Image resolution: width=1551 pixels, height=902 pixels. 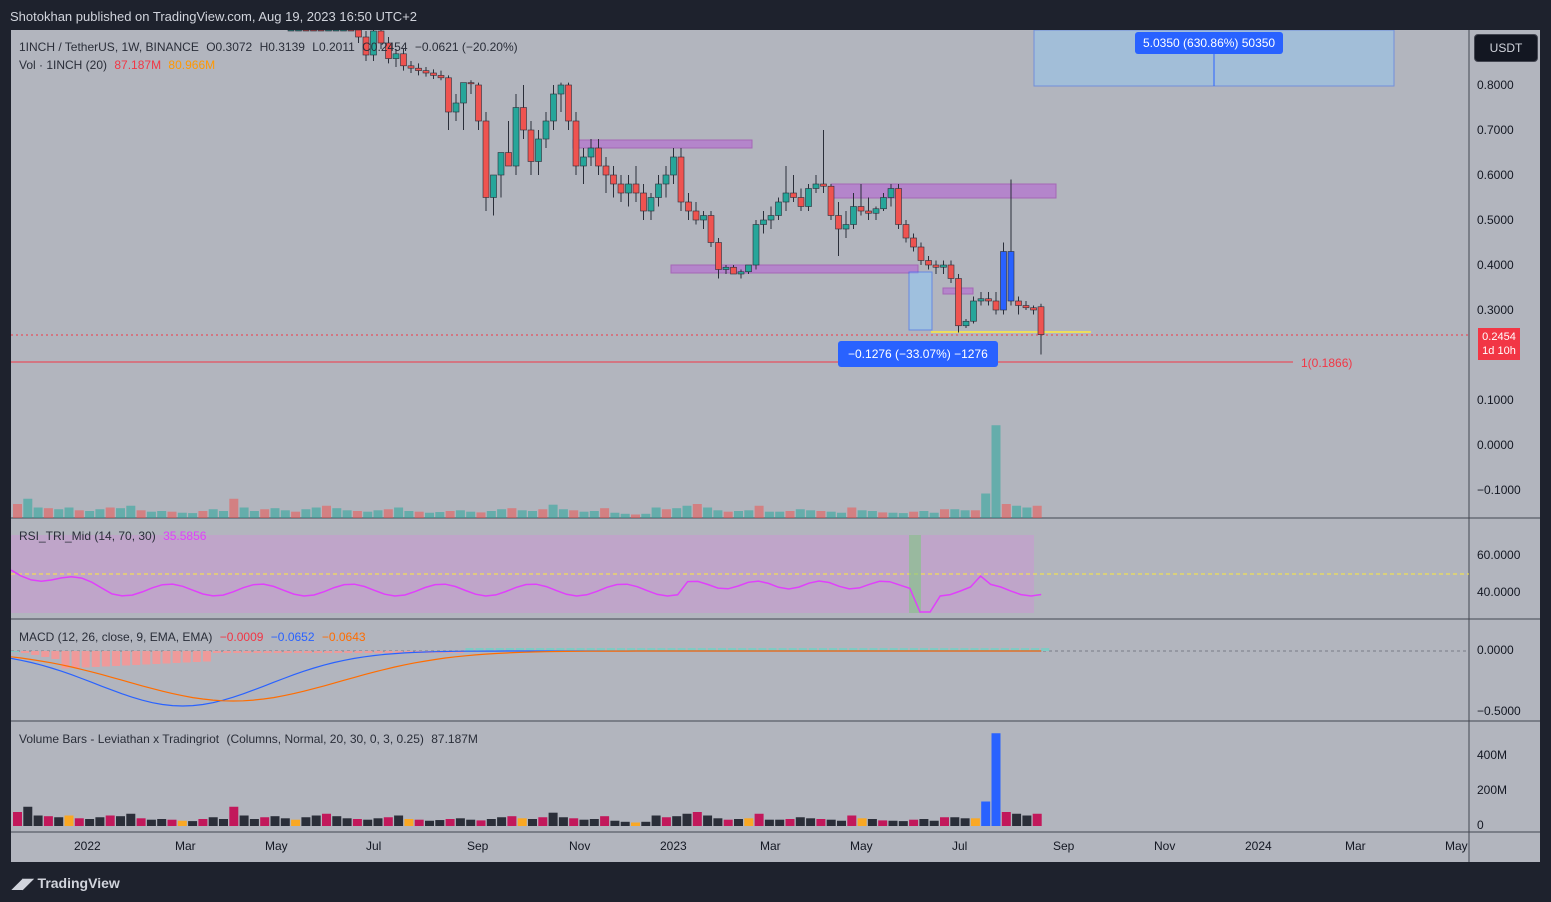 What do you see at coordinates (109, 47) in the screenshot?
I see `legend-symbol: 1INCH / TetherUS, 1W, BINANCE` at bounding box center [109, 47].